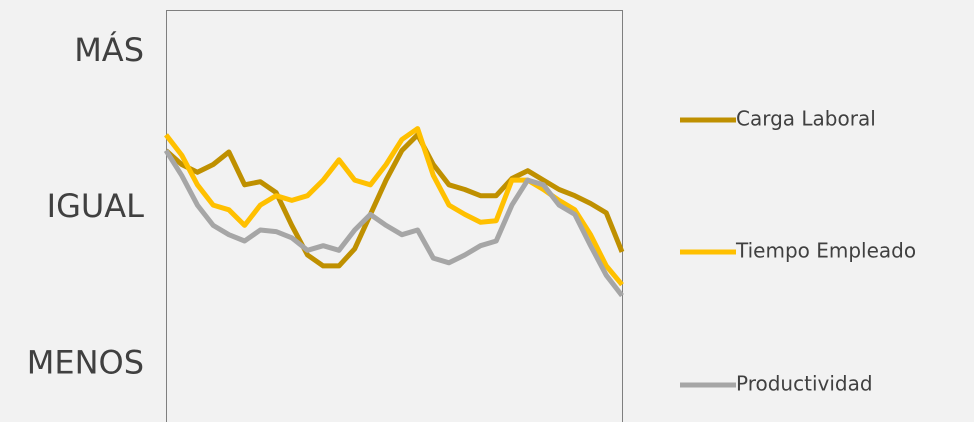 The image size is (974, 422). Describe the element at coordinates (825, 251) in the screenshot. I see `legend-label: Tiempo Empleado` at that location.